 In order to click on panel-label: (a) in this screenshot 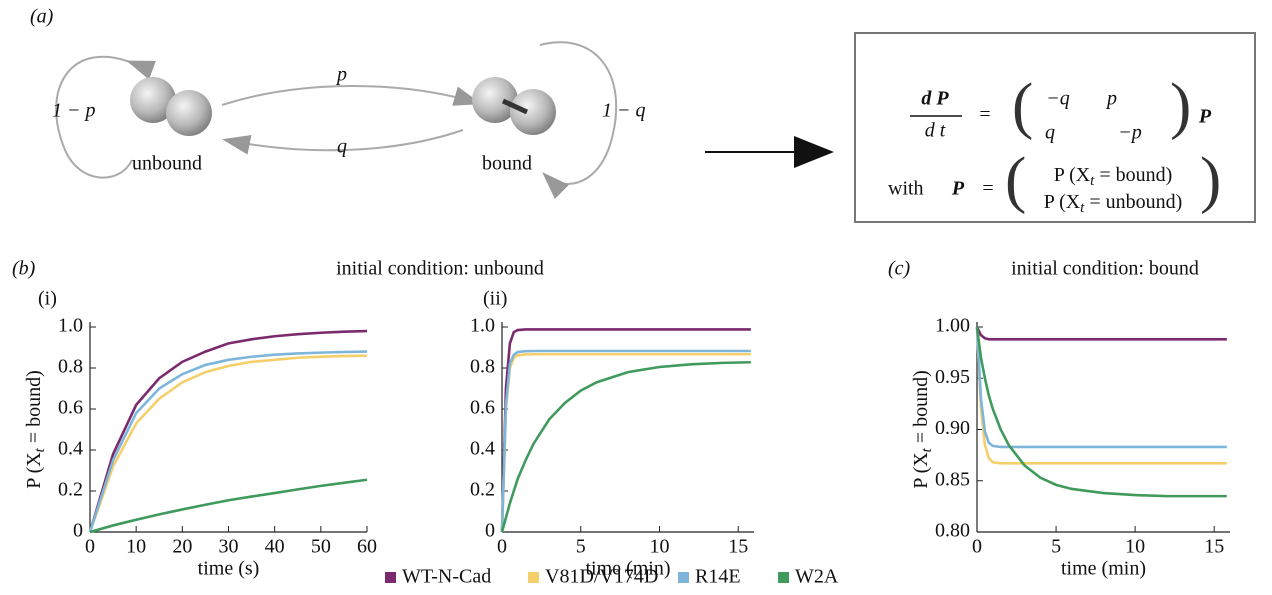, I will do `click(42, 17)`.